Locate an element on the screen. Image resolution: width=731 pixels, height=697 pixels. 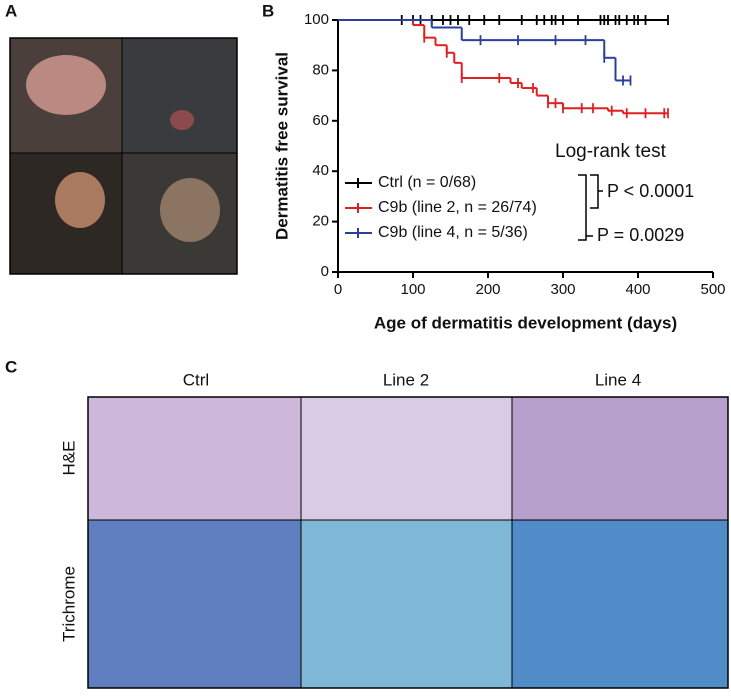
panel-label: C is located at coordinates (11, 366).